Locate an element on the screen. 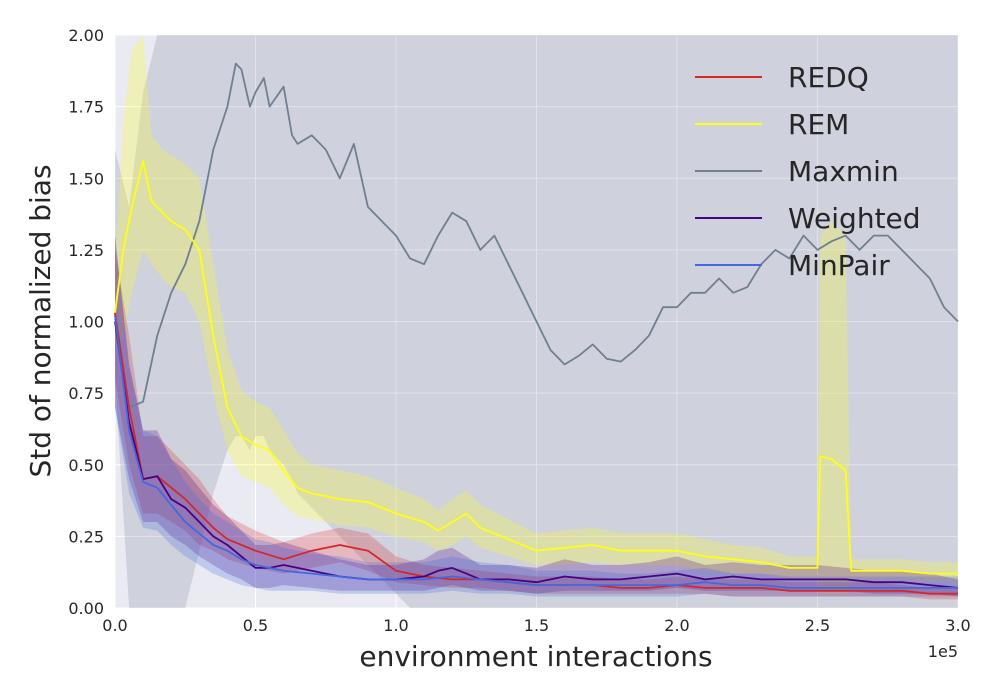  legend-label-rem: REM is located at coordinates (818, 124).